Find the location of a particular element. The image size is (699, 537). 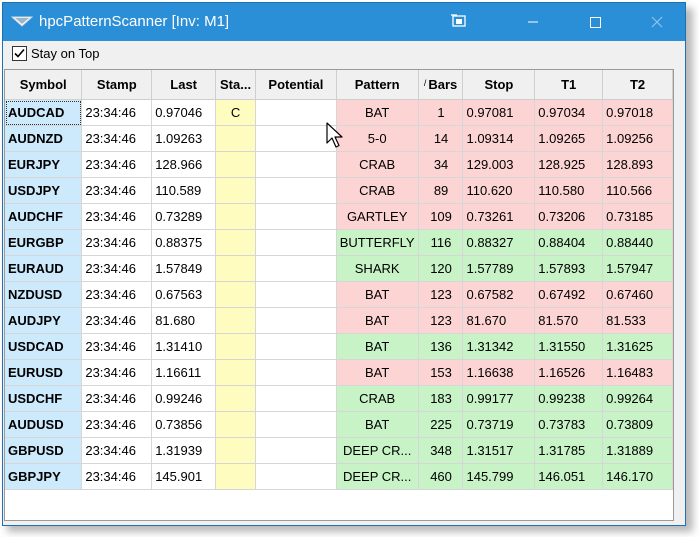

cell-t2: 1.31889 is located at coordinates (637, 450).